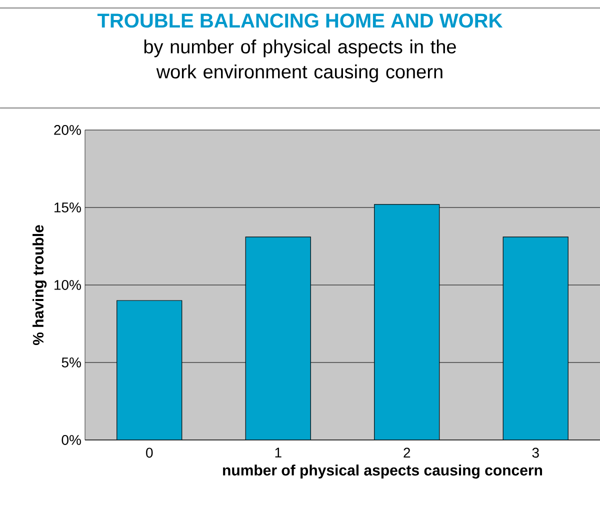 The width and height of the screenshot is (600, 519). What do you see at coordinates (149, 453) in the screenshot?
I see `x-tick-label: 0` at bounding box center [149, 453].